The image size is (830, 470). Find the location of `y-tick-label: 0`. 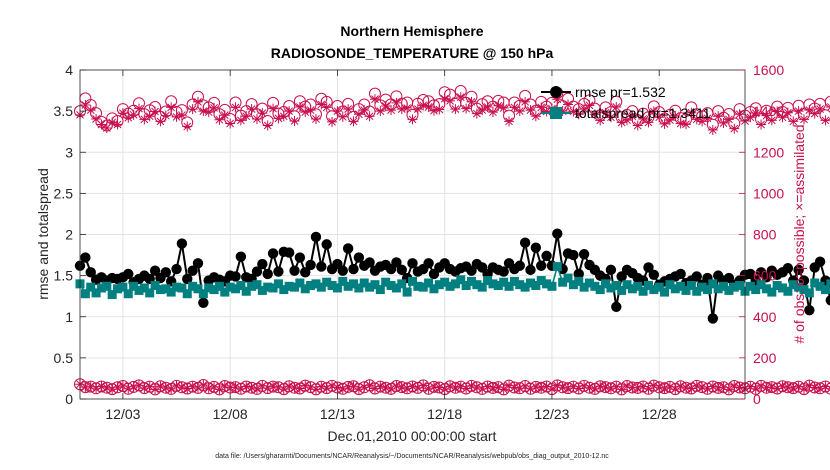

y-tick-label: 0 is located at coordinates (69, 399).